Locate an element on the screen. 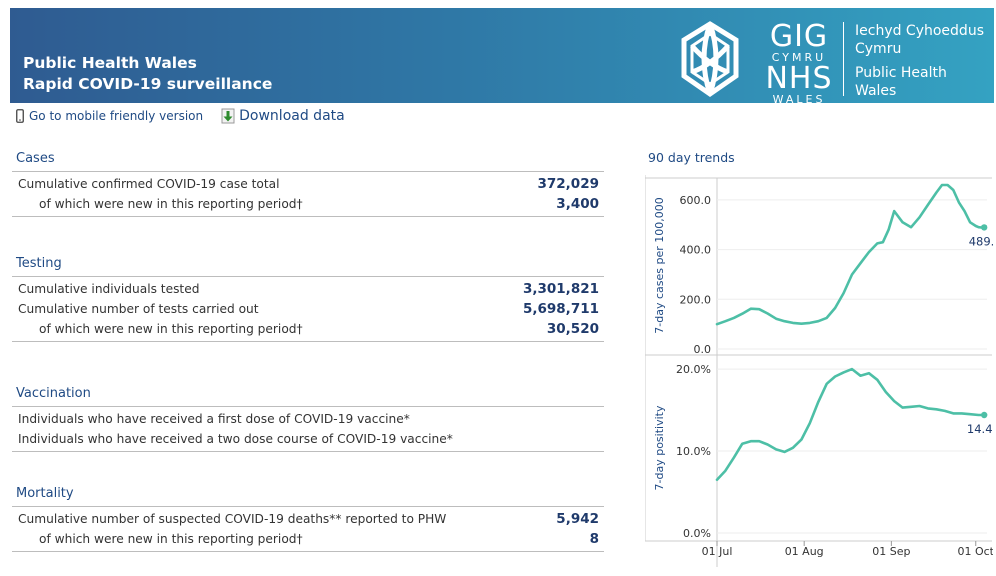 This screenshot has height=576, width=996. logo-divider is located at coordinates (843, 59).